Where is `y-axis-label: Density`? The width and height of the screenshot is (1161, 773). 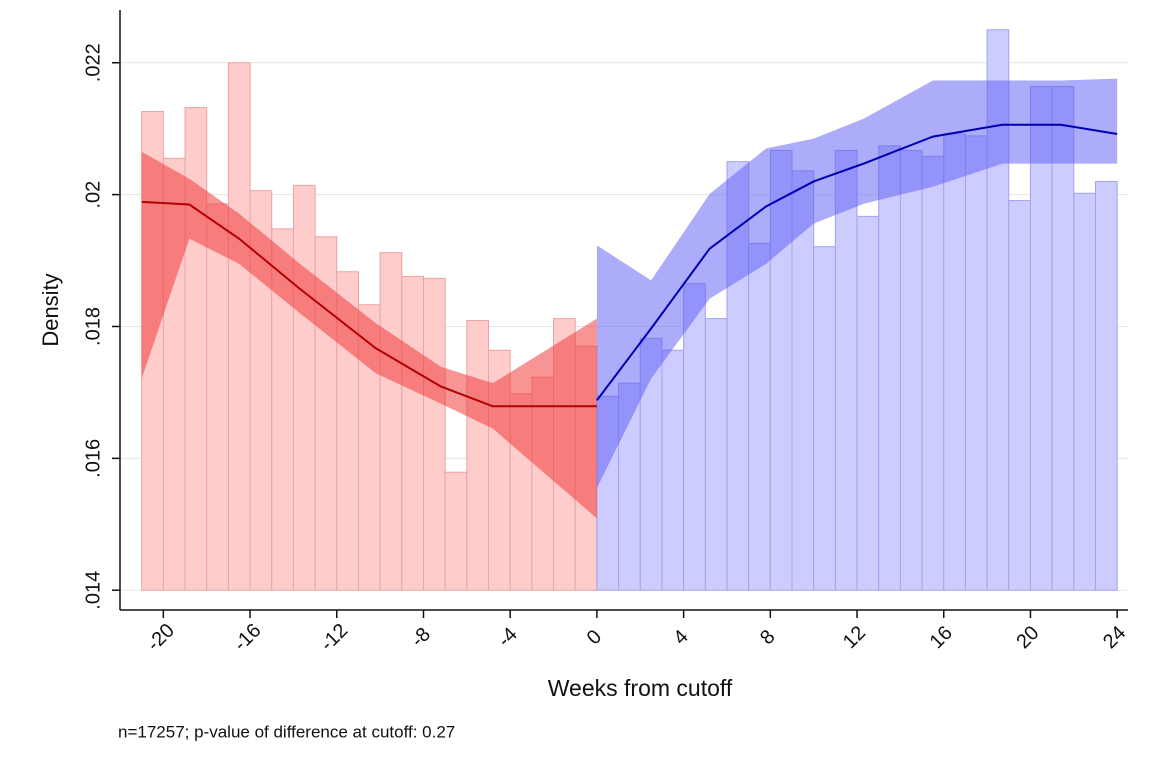
y-axis-label: Density is located at coordinates (50, 309).